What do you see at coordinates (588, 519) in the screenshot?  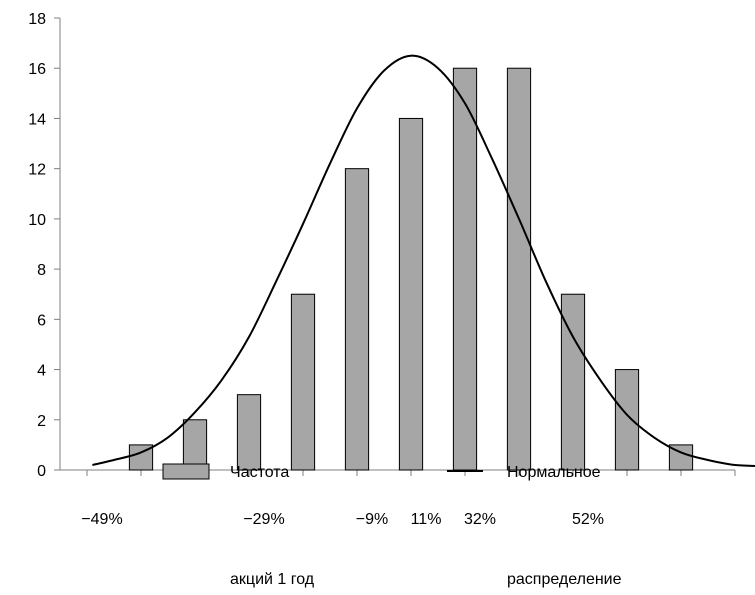 I see `x-tick-label: 52%` at bounding box center [588, 519].